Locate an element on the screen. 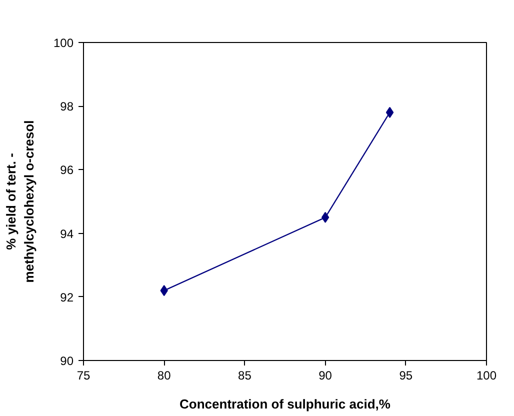  y-axis-title: % yield of tert. - methylcyclohexyl o-cresol is located at coordinates (19, 201).